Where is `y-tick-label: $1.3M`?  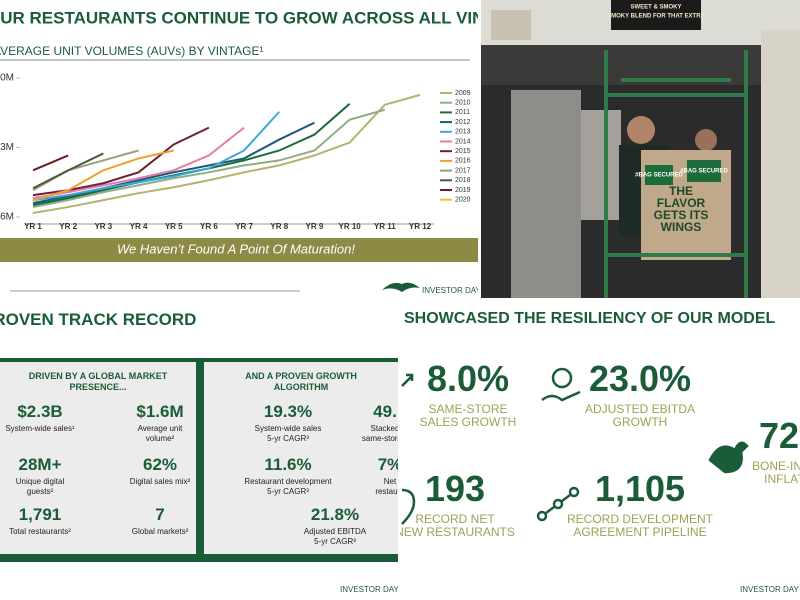 y-tick-label: $1.3M is located at coordinates (7, 147).